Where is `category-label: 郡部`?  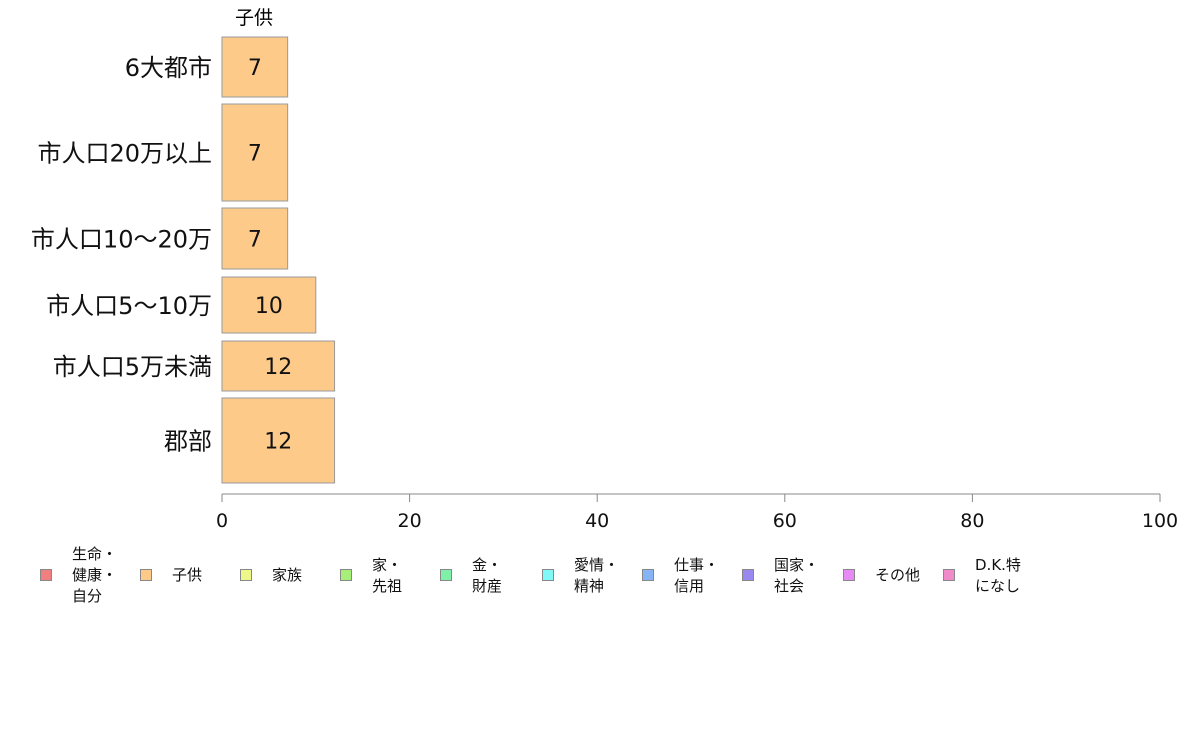
category-label: 郡部 is located at coordinates (188, 442).